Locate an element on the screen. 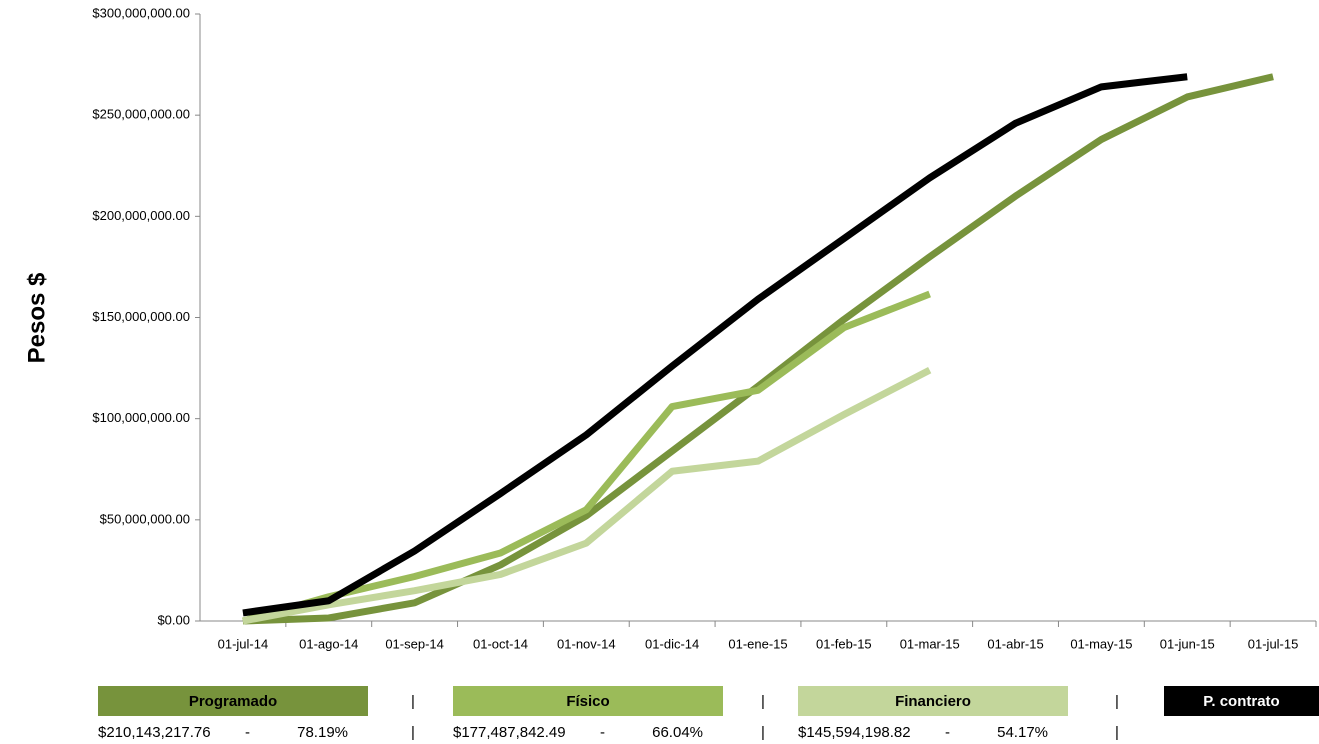 The height and width of the screenshot is (744, 1319). y-tick-label: $250,000,000.00 is located at coordinates (141, 114).